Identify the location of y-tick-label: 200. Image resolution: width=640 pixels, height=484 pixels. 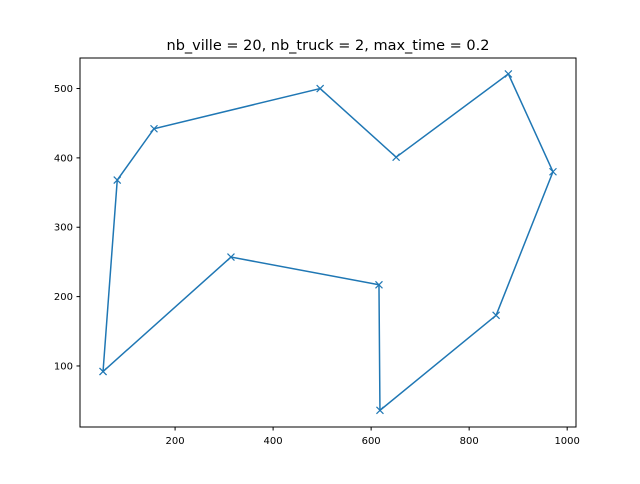
(63, 297).